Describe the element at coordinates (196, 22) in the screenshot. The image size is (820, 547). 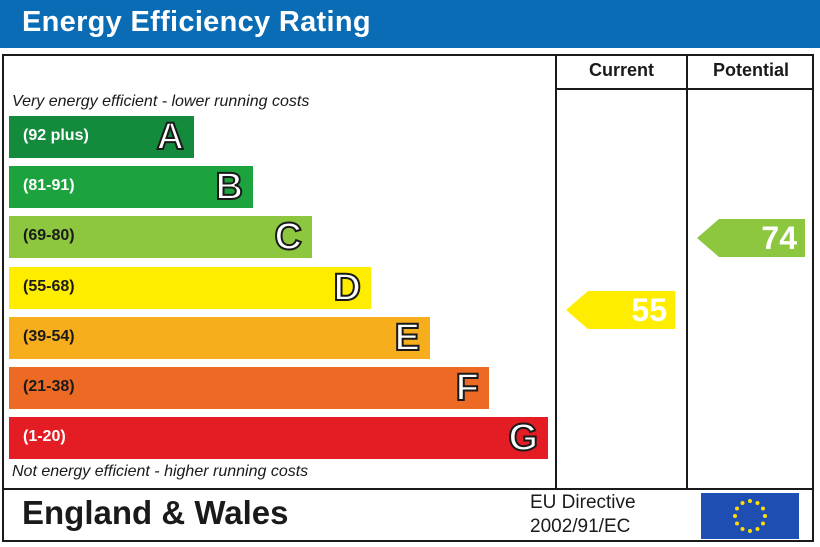
I see `page-title: Energy Efficiency Rating` at that location.